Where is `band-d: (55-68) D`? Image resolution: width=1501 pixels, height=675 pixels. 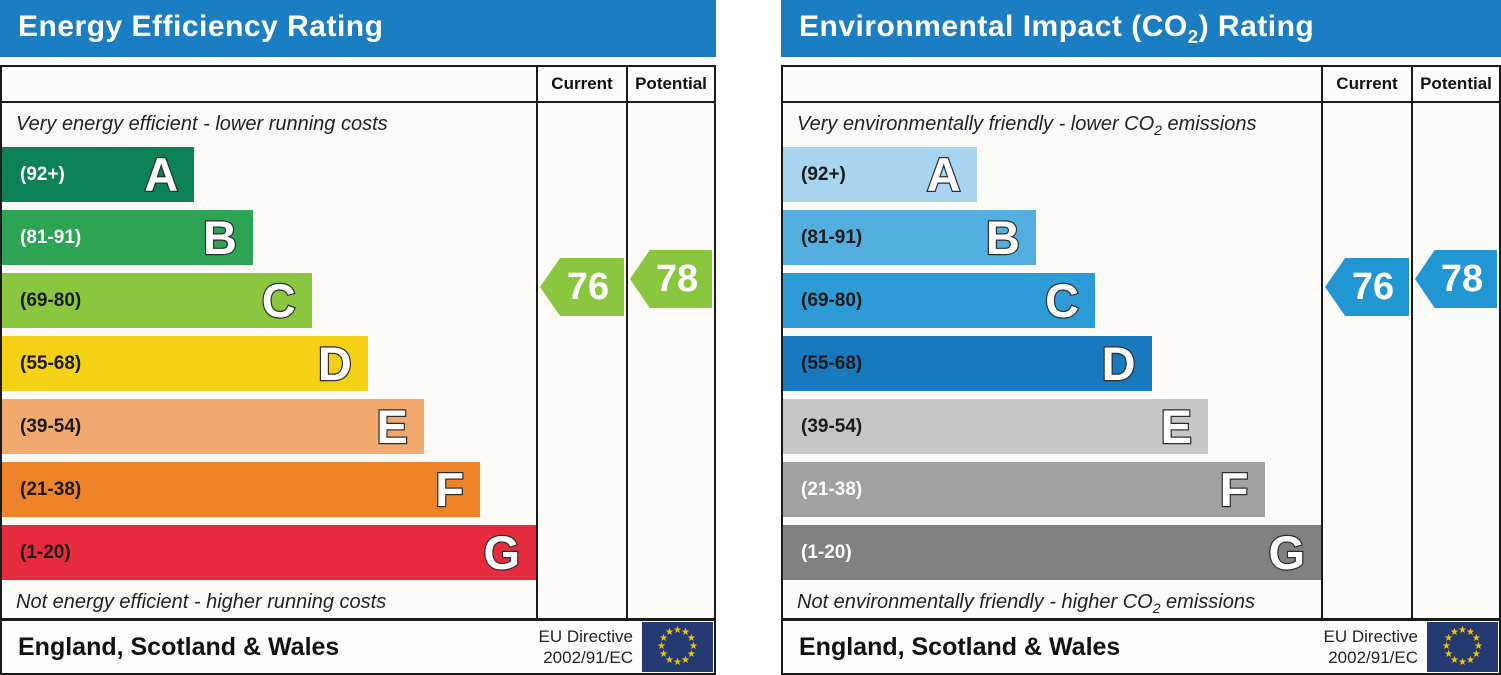
band-d: (55-68) D is located at coordinates (185, 363).